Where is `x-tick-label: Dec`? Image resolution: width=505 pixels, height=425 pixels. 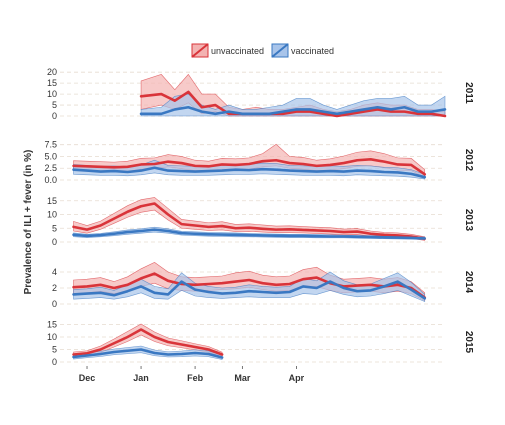 x-tick-label: Dec is located at coordinates (87, 378).